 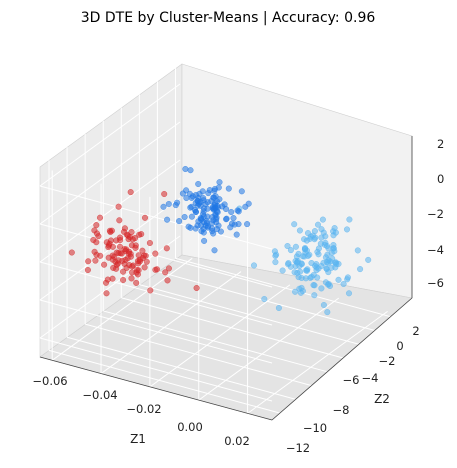 What do you see at coordinates (387, 361) in the screenshot?
I see `y-tick-label: −2` at bounding box center [387, 361].